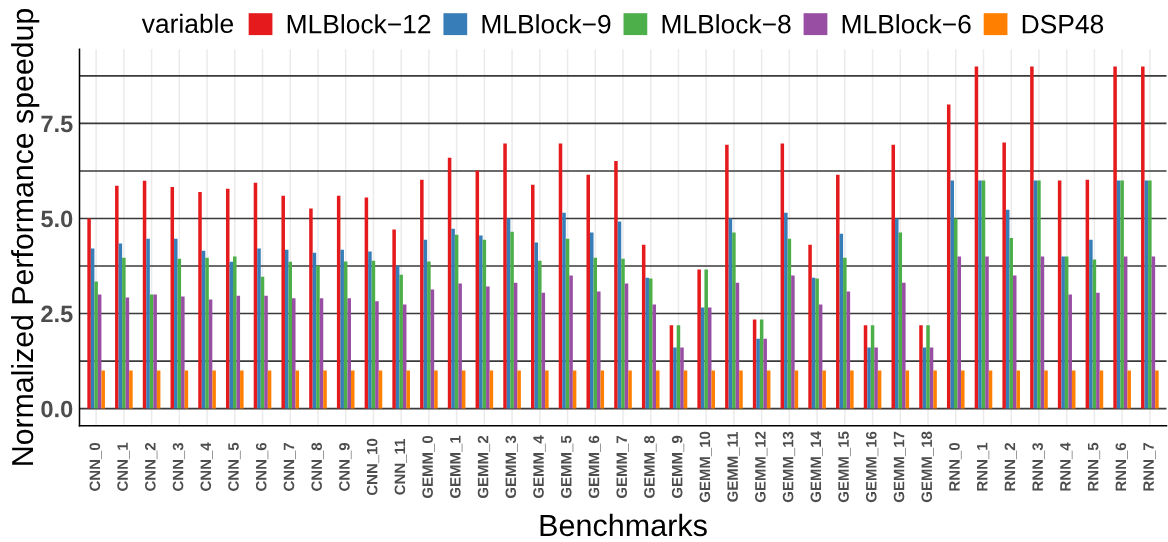  What do you see at coordinates (187, 23) in the screenshot?
I see `legend-title: variable` at bounding box center [187, 23].